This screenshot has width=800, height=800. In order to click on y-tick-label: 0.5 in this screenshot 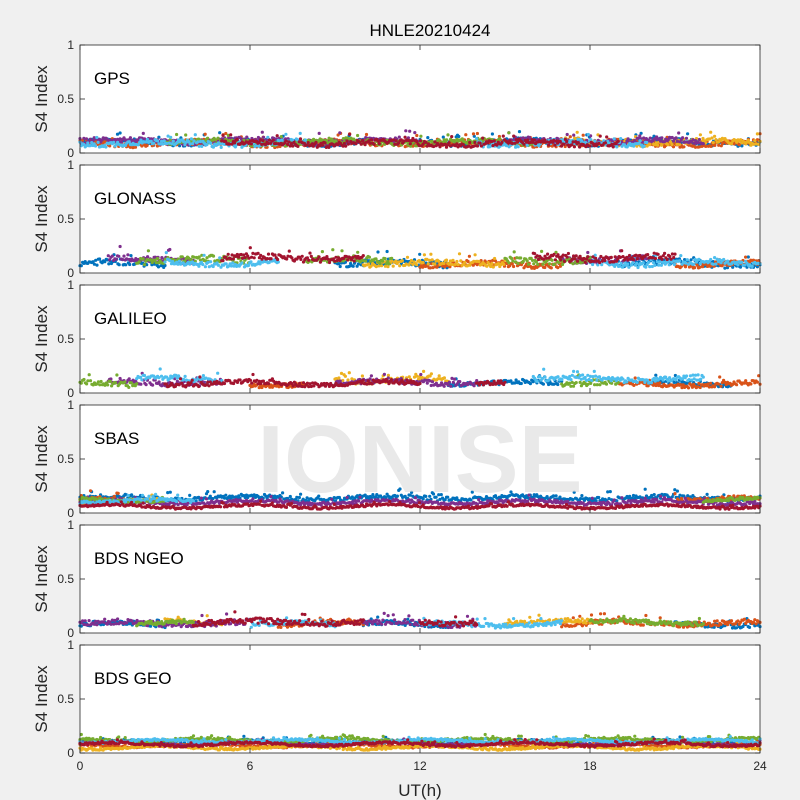, I will do `click(65, 339)`.